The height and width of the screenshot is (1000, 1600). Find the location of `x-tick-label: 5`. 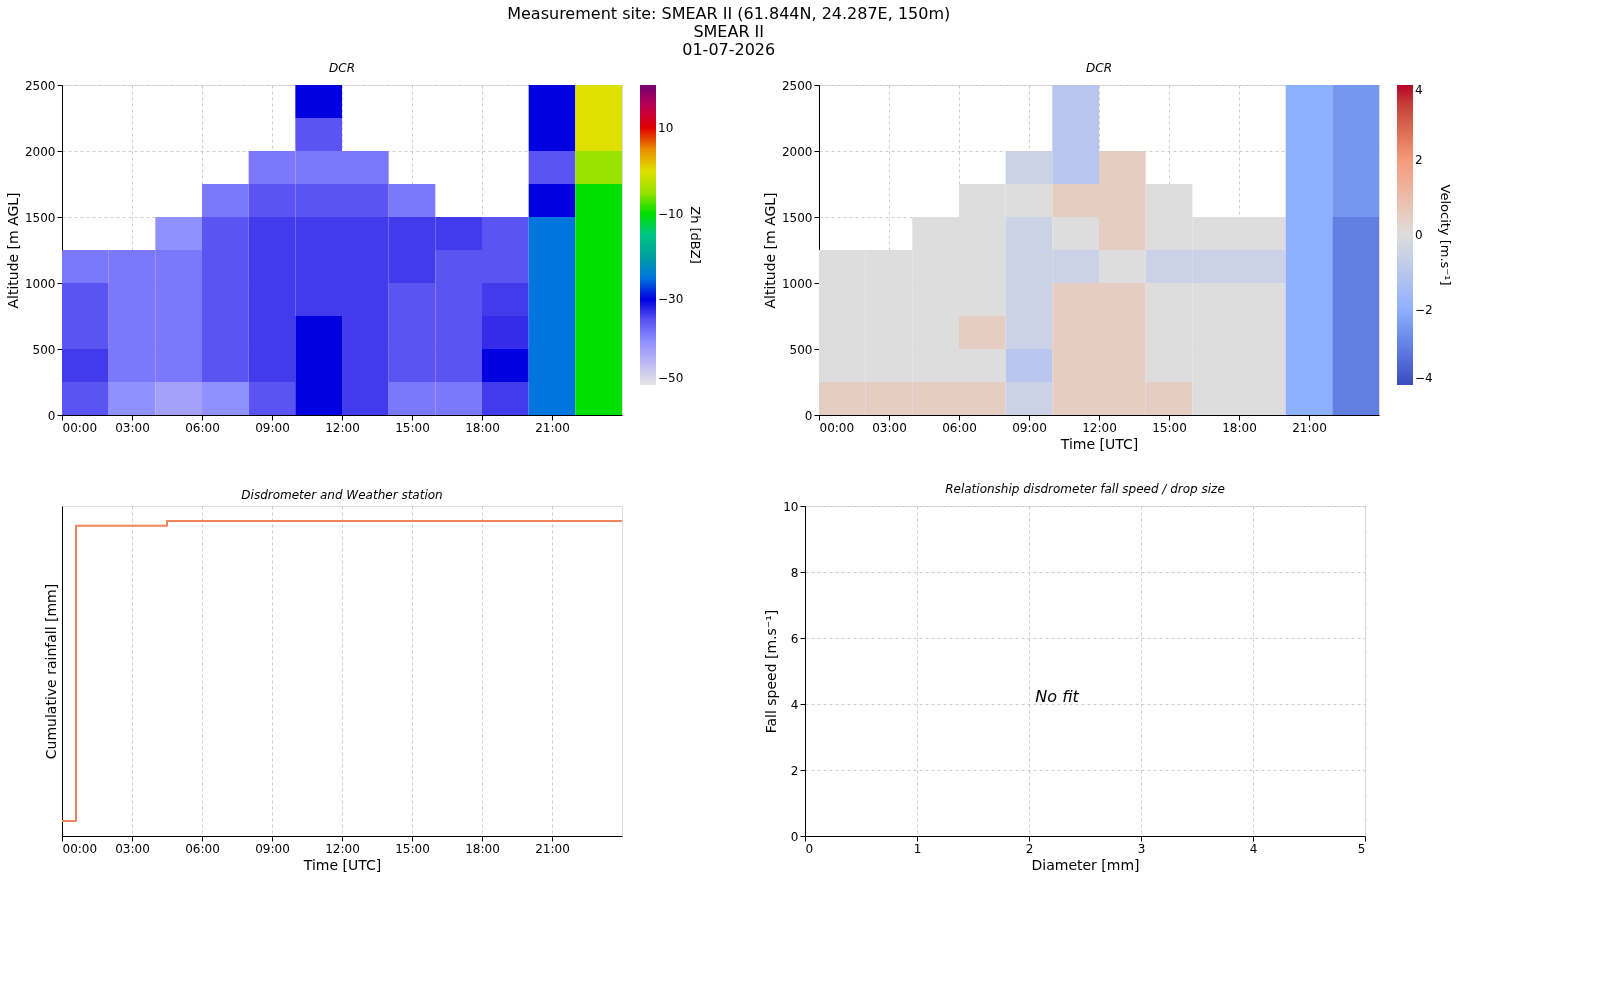

x-tick-label: 5 is located at coordinates (1361, 848).